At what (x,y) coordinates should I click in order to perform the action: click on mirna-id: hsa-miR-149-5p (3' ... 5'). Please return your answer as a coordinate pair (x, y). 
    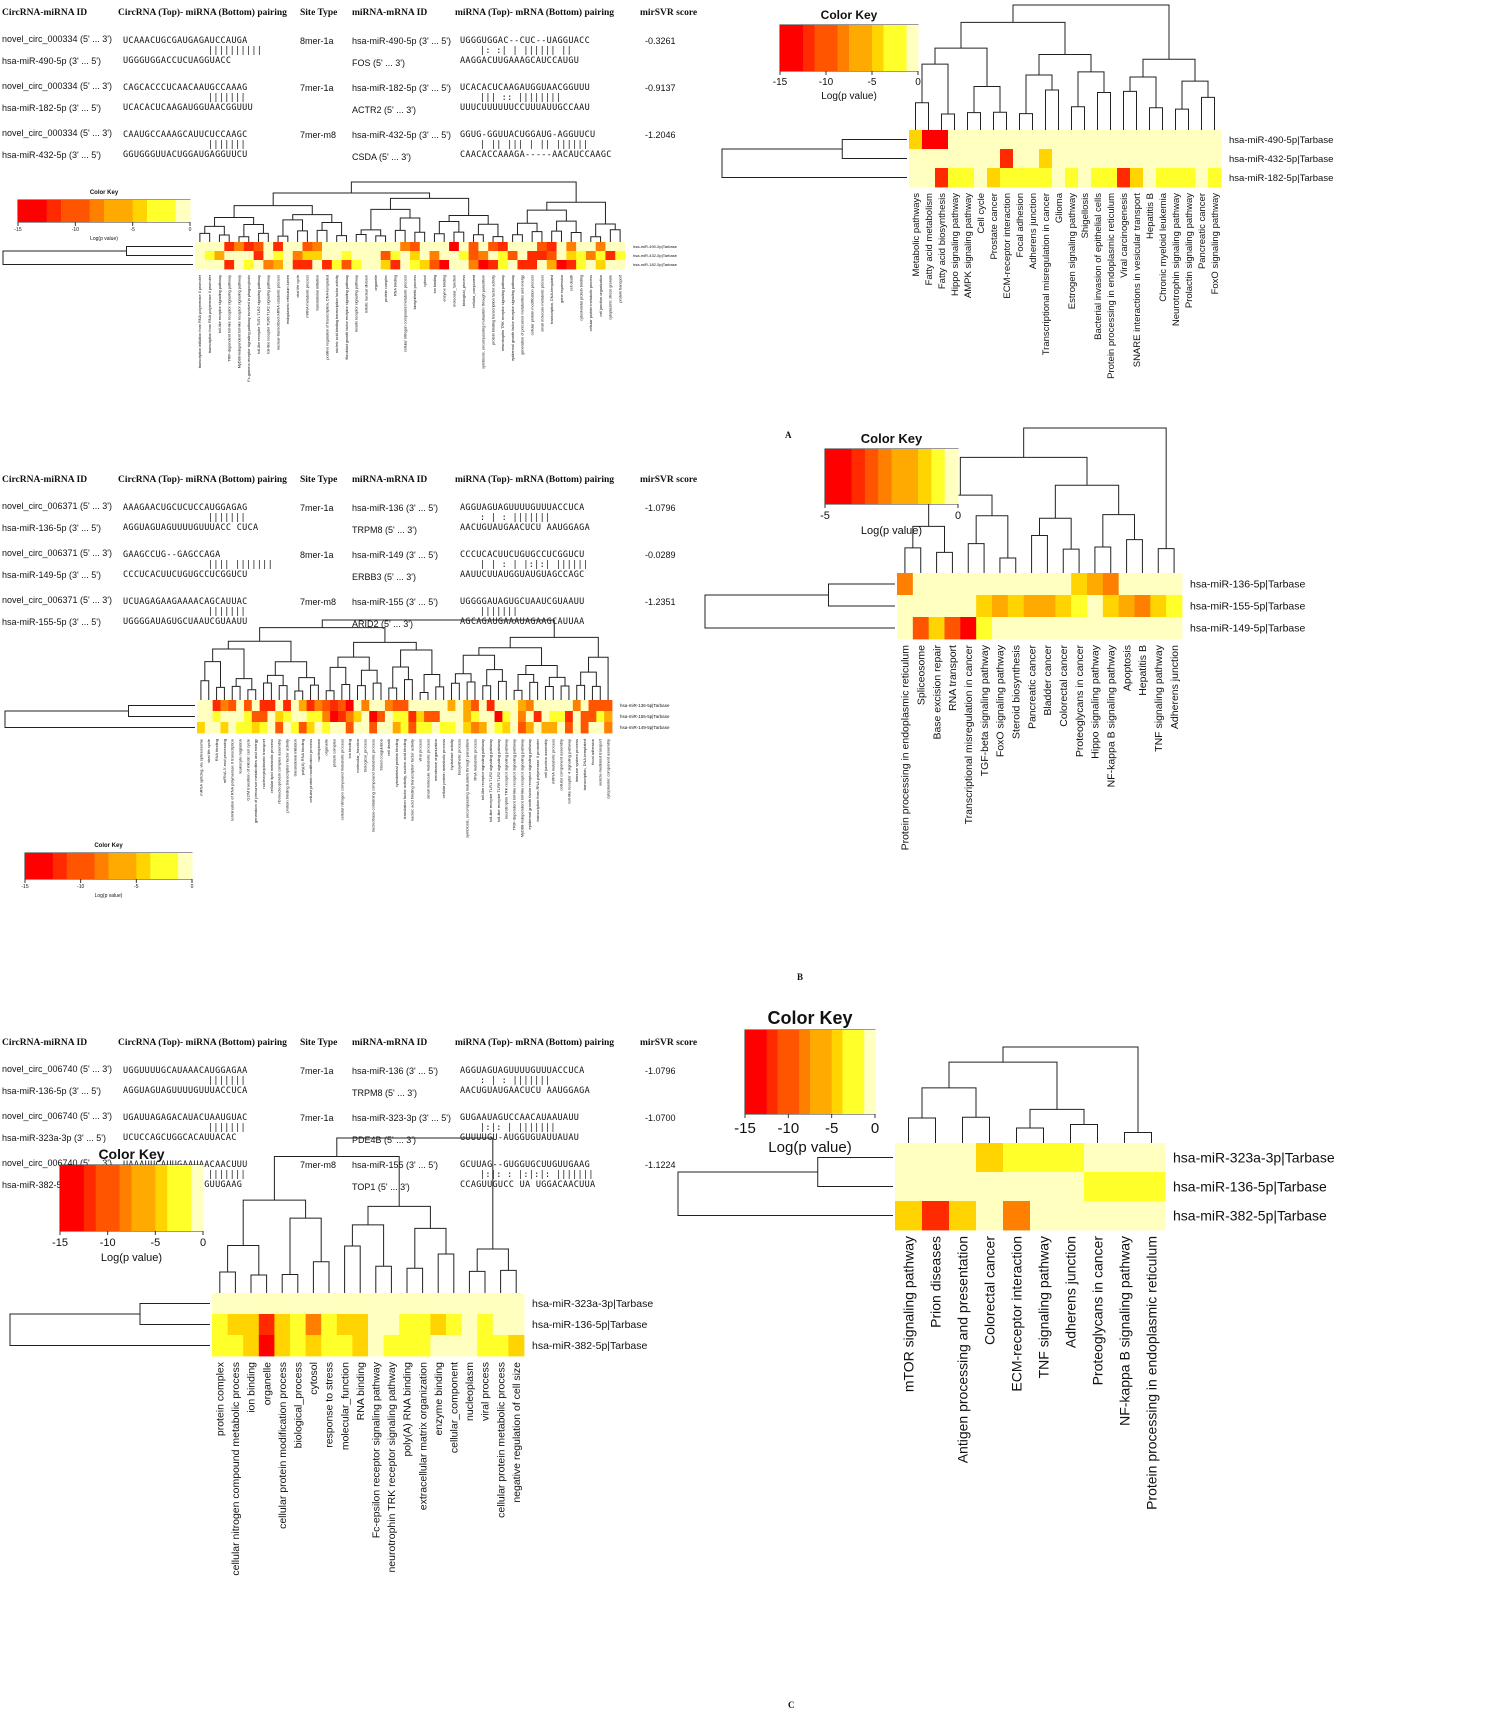
    Looking at the image, I should click on (51, 575).